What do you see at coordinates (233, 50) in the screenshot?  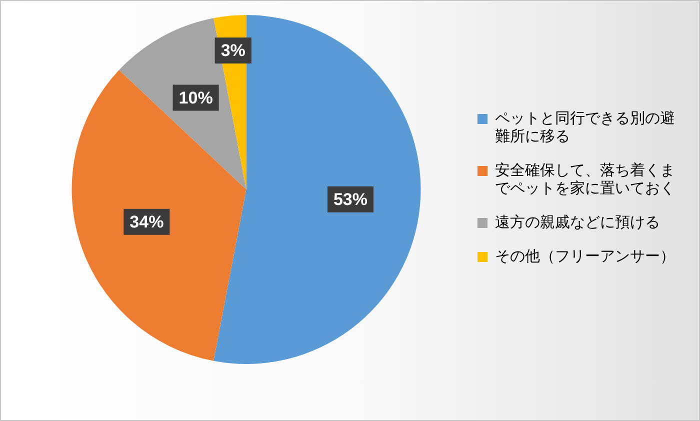 I see `data-label: 3%` at bounding box center [233, 50].